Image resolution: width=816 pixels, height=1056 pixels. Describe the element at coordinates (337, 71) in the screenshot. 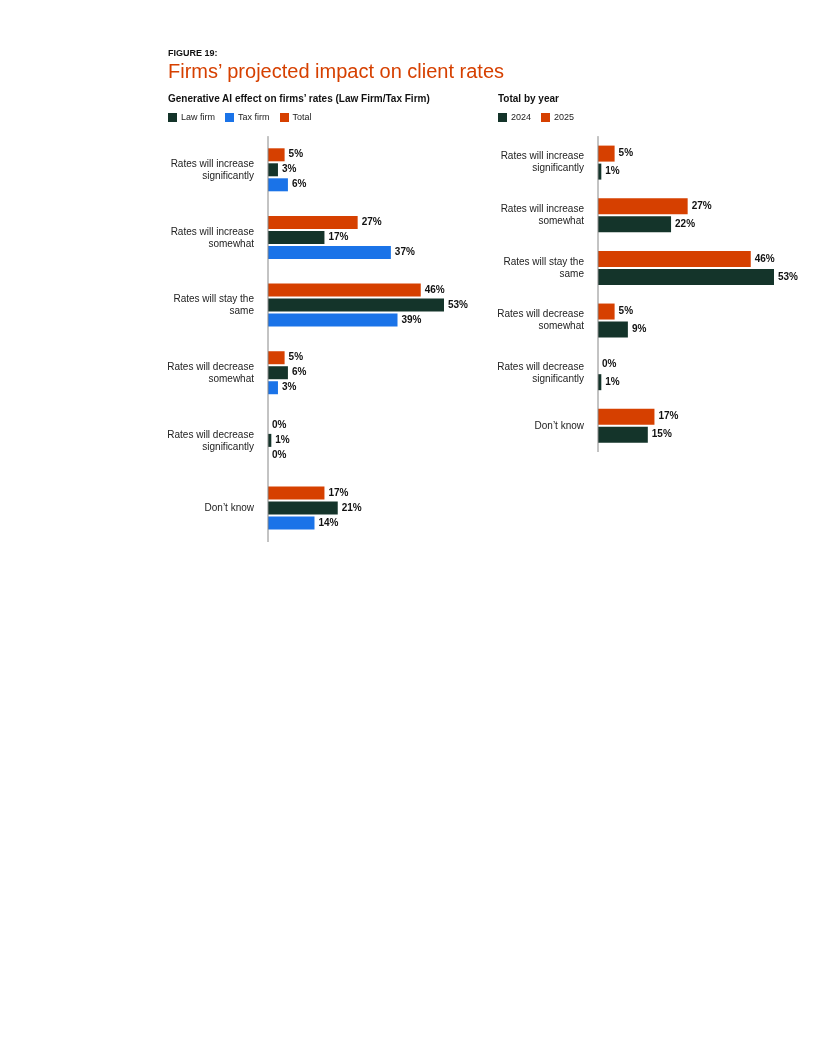

I see `text: Firms’ projected impact on client rates` at that location.